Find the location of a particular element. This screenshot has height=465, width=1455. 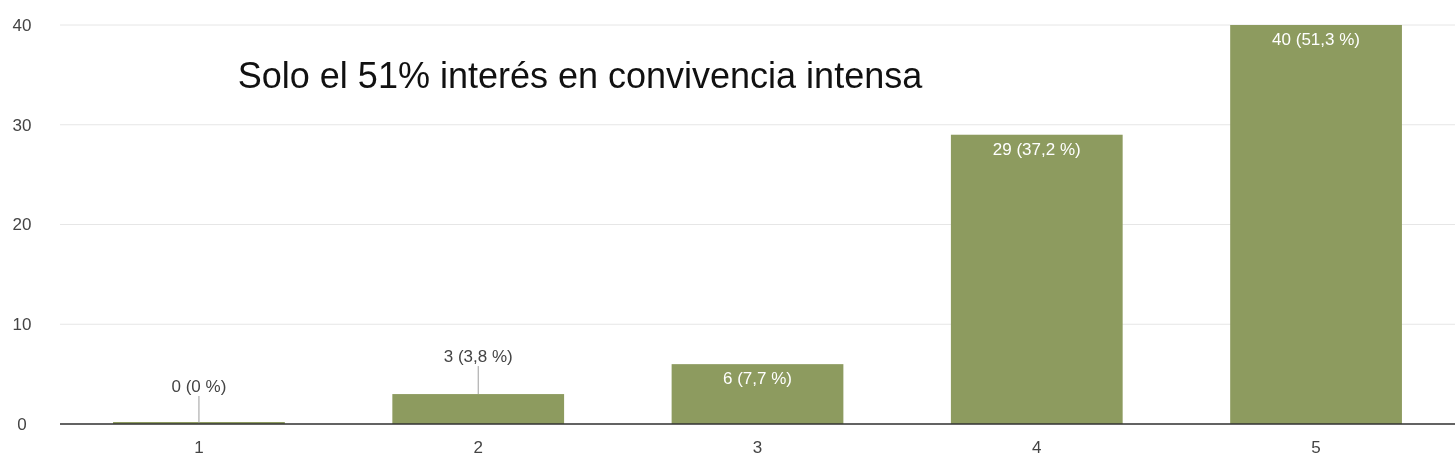

y-tick-label: 0 is located at coordinates (22, 424).